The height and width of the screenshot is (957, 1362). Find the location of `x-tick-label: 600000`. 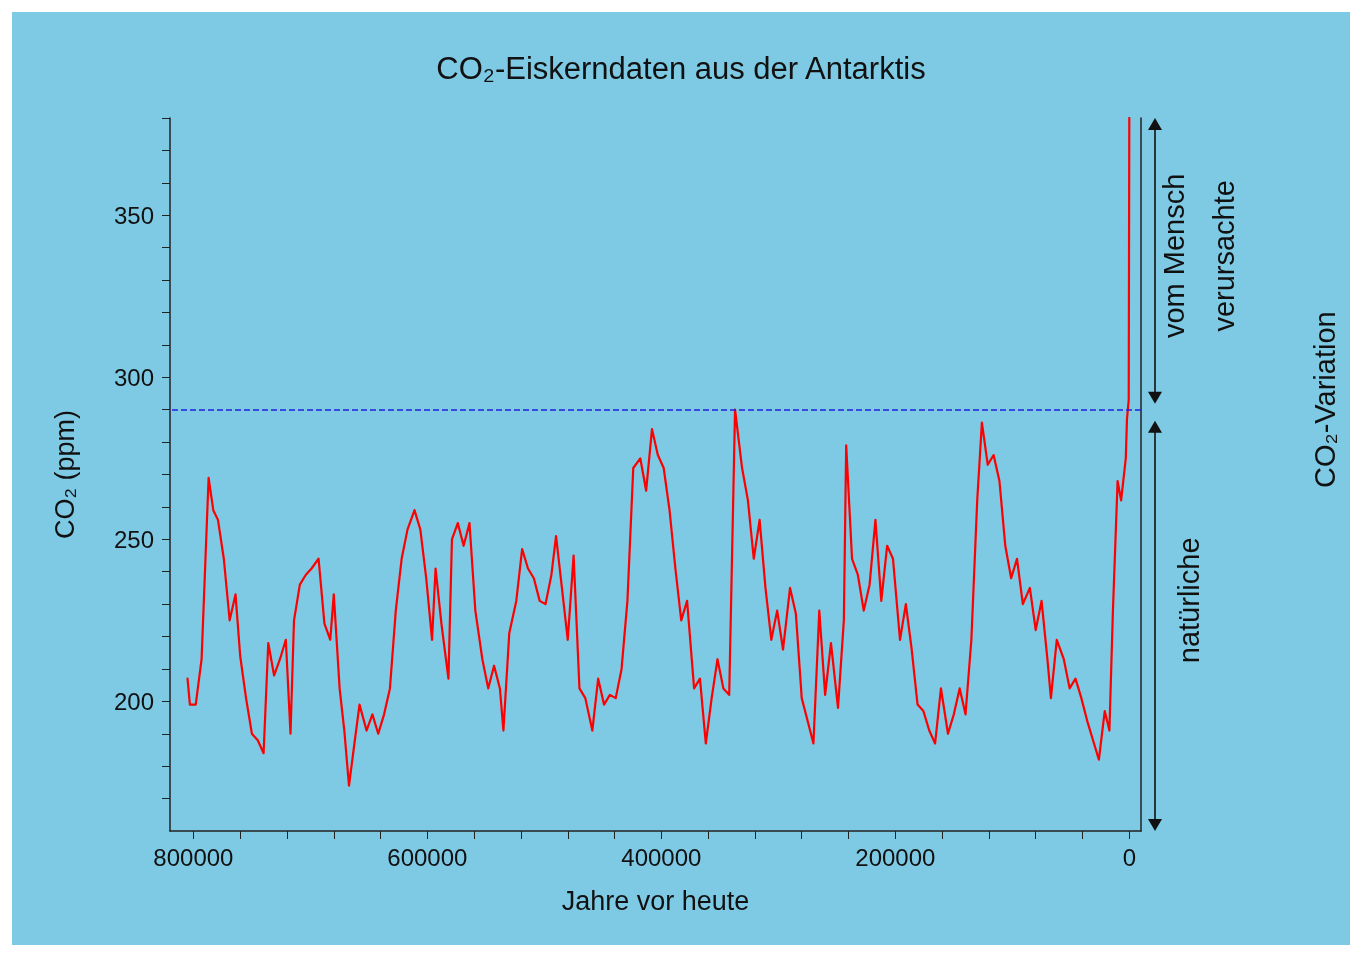

x-tick-label: 600000 is located at coordinates (427, 857).